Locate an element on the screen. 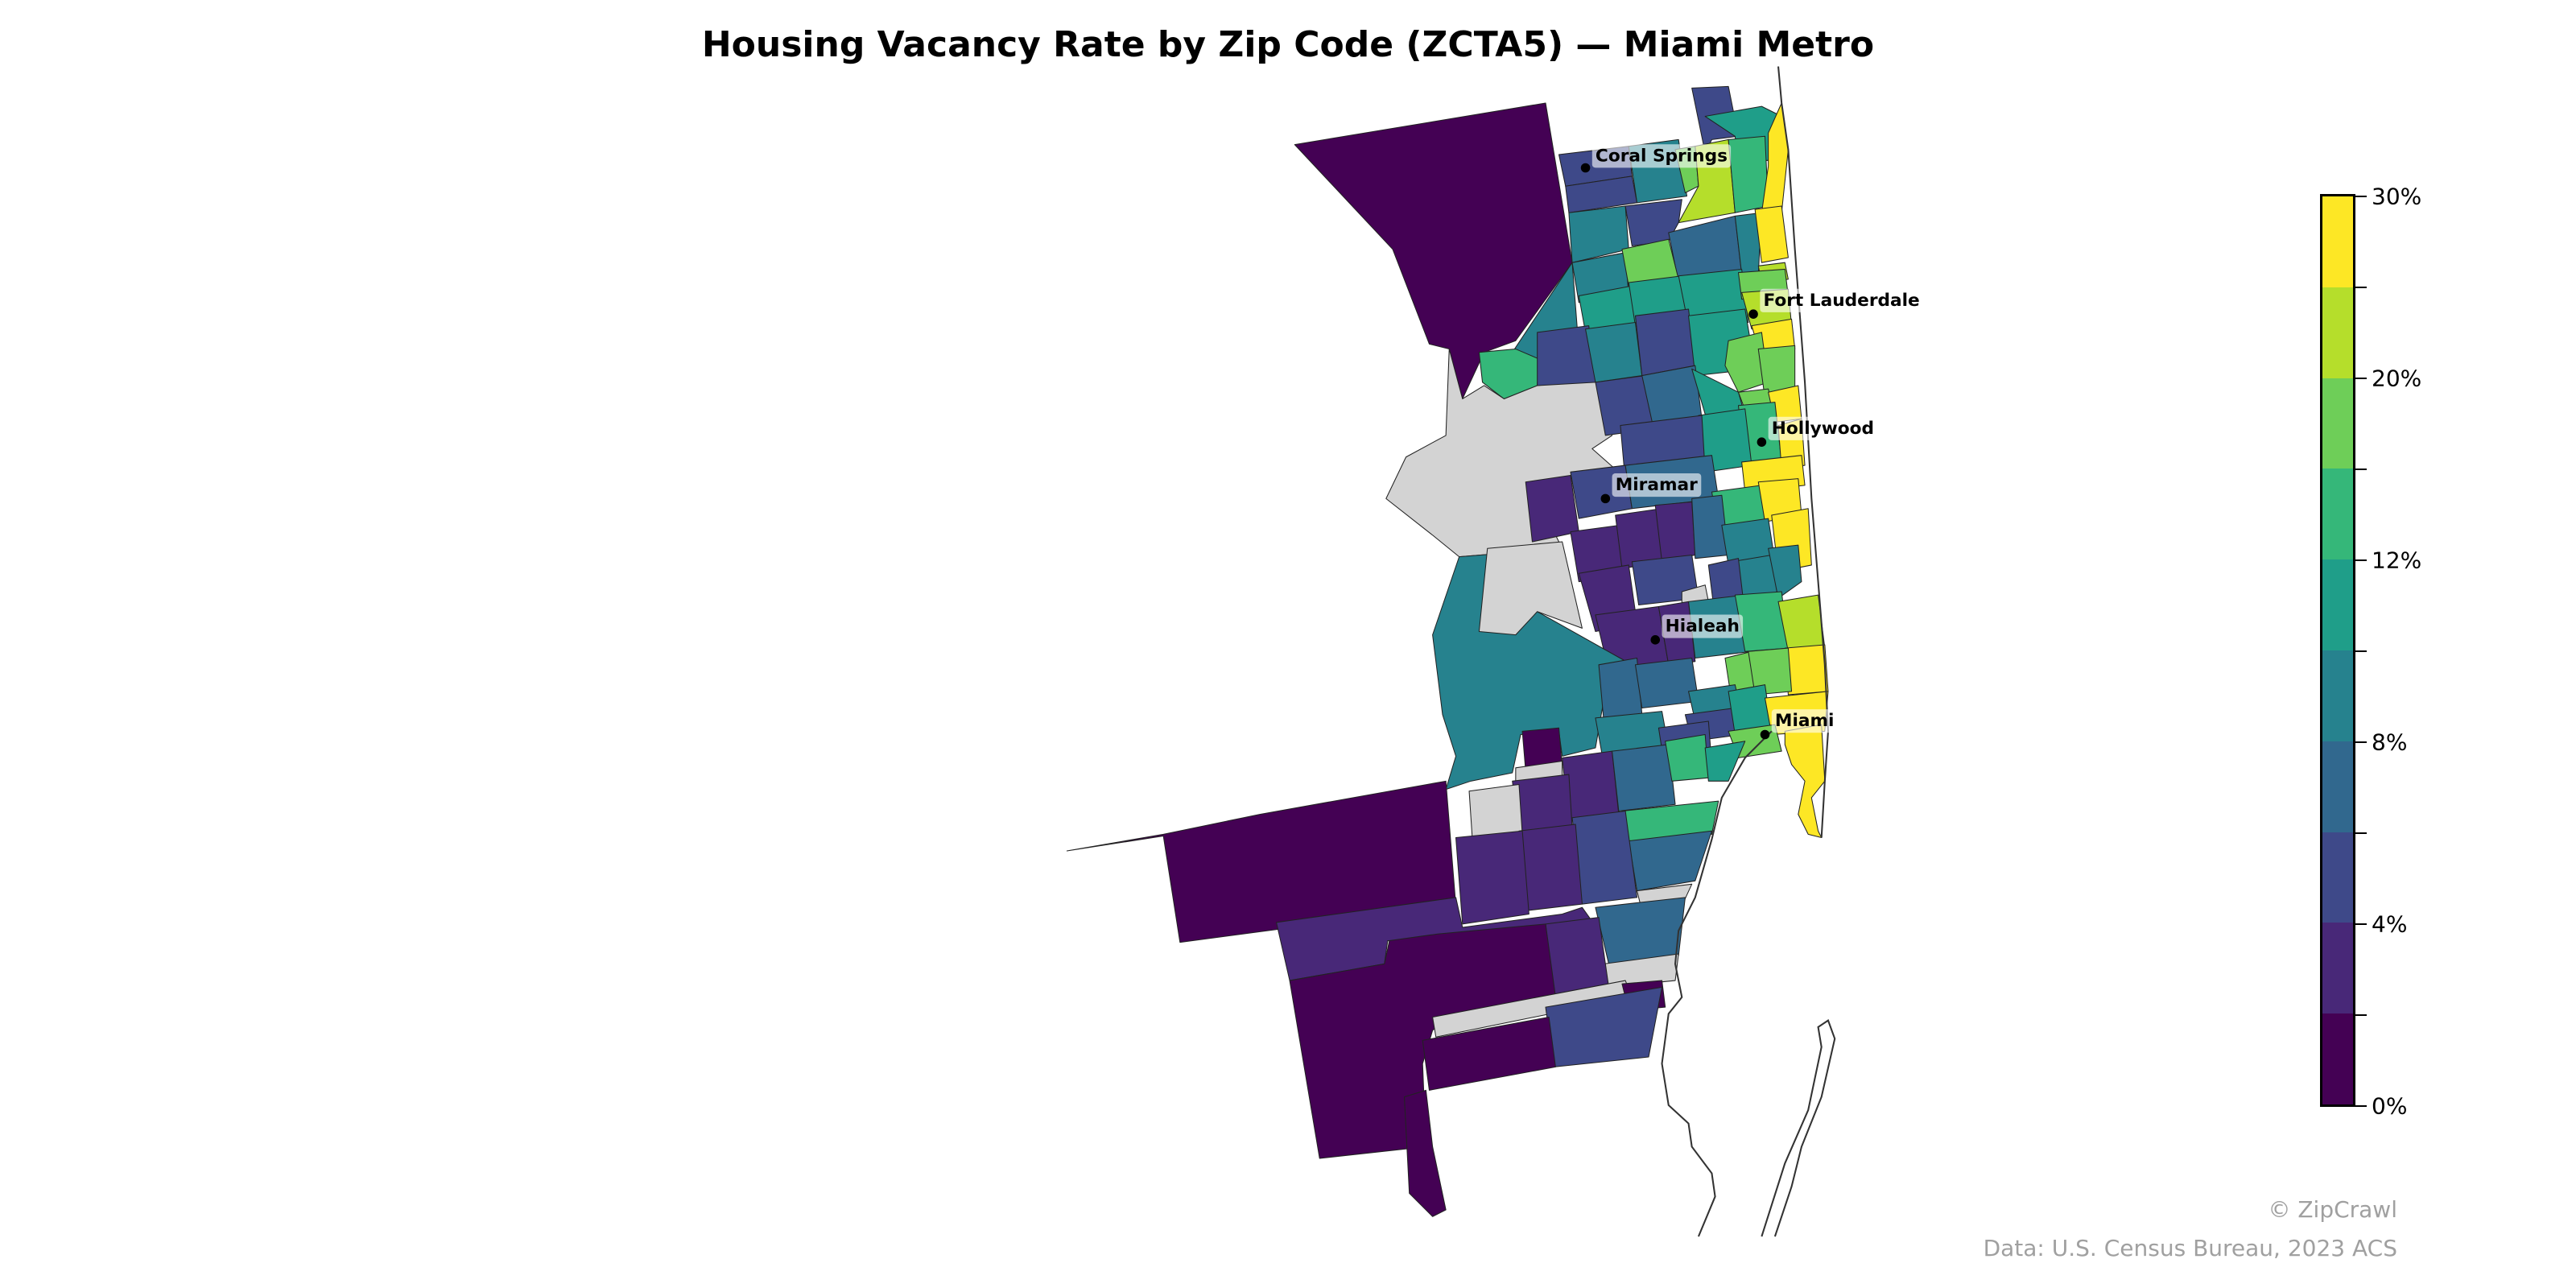 The image size is (2576, 1288). colorbar is located at coordinates (2337, 650).